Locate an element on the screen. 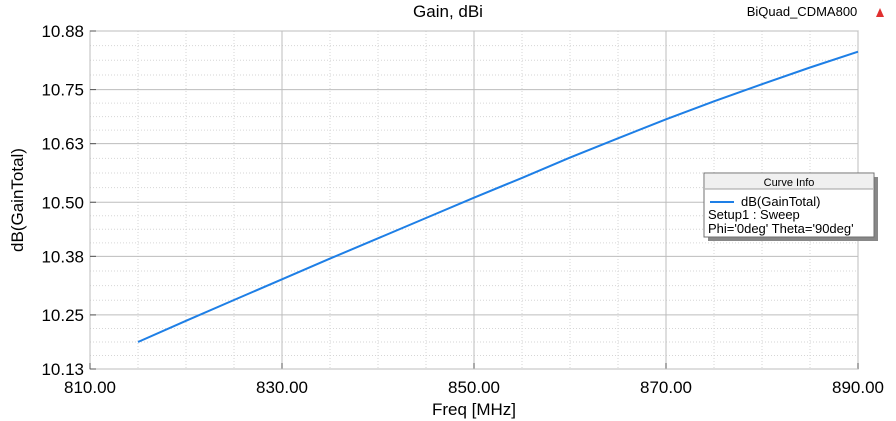  chart-title: Gain, dBi is located at coordinates (448, 11).